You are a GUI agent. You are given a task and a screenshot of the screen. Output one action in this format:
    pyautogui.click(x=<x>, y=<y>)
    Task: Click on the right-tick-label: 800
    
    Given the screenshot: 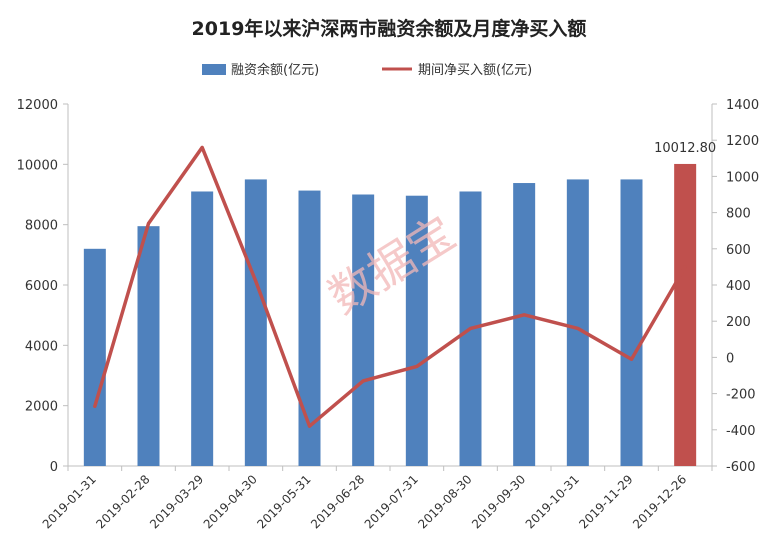 What is the action you would take?
    pyautogui.click(x=738, y=214)
    